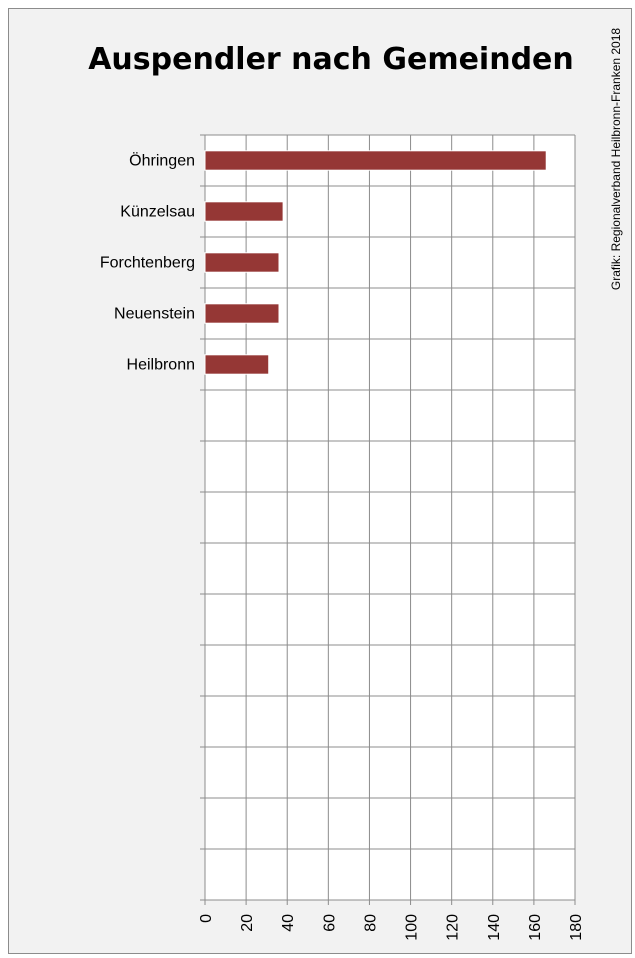  I want to click on x-tick-label: 20, so click(247, 923).